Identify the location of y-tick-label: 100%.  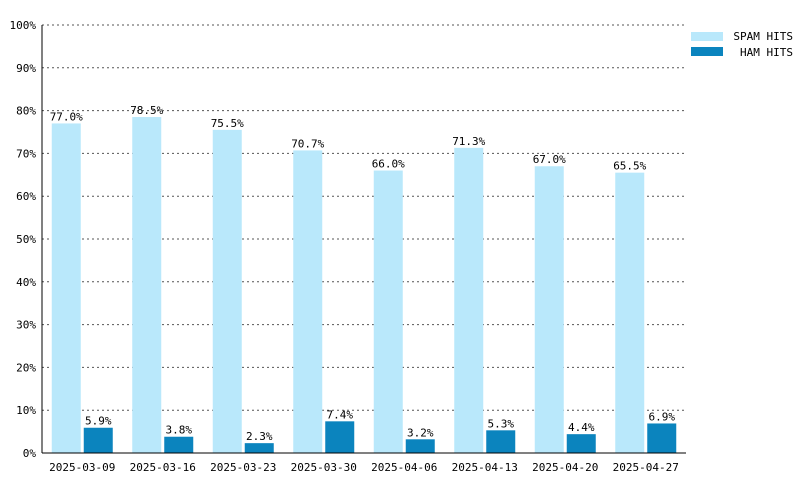
(23, 25).